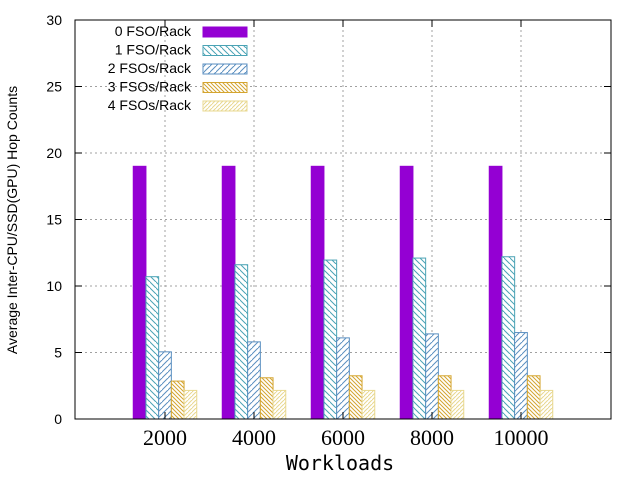 The image size is (640, 485). I want to click on legend-label: 3 FSOs/Rack, so click(150, 87).